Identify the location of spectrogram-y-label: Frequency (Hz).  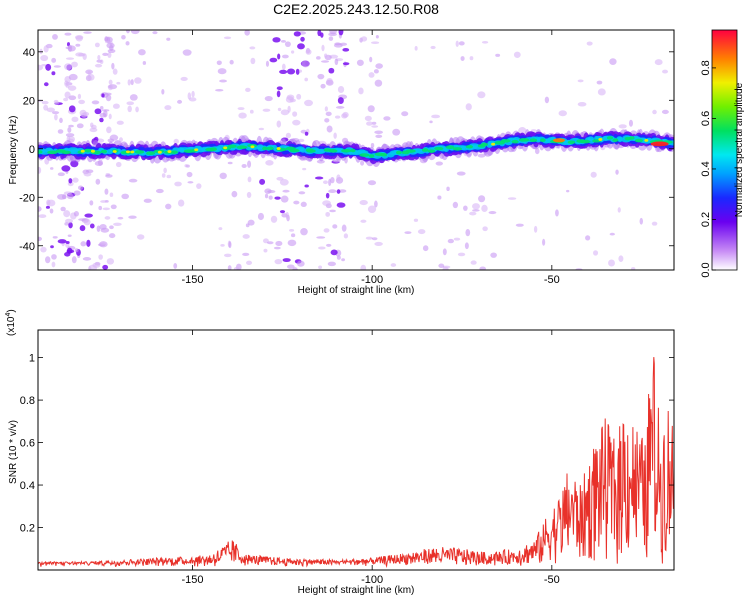
(13, 150).